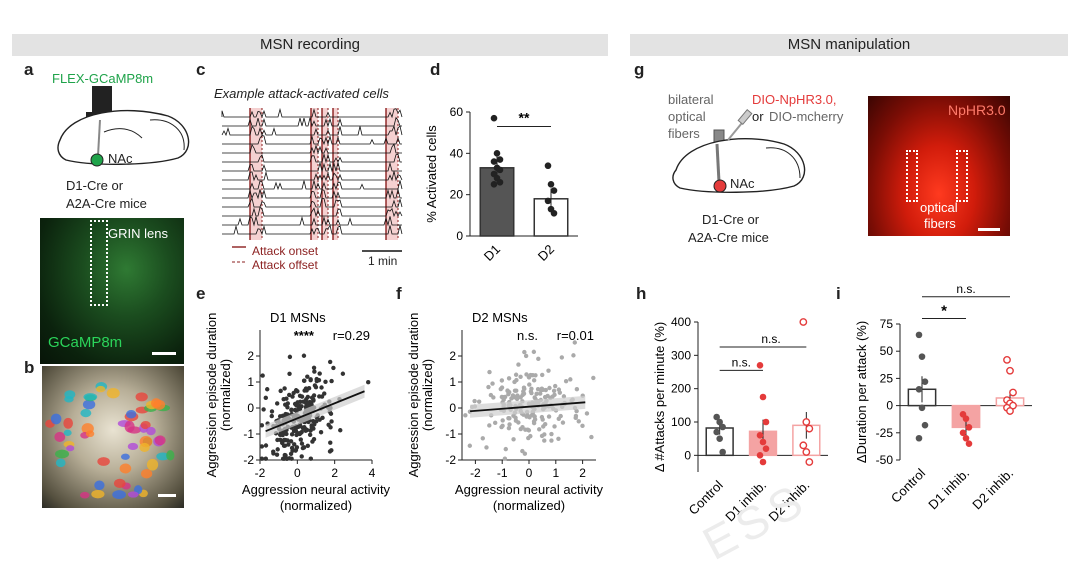  Describe the element at coordinates (110, 441) in the screenshot. I see `cell-map-rois` at that location.